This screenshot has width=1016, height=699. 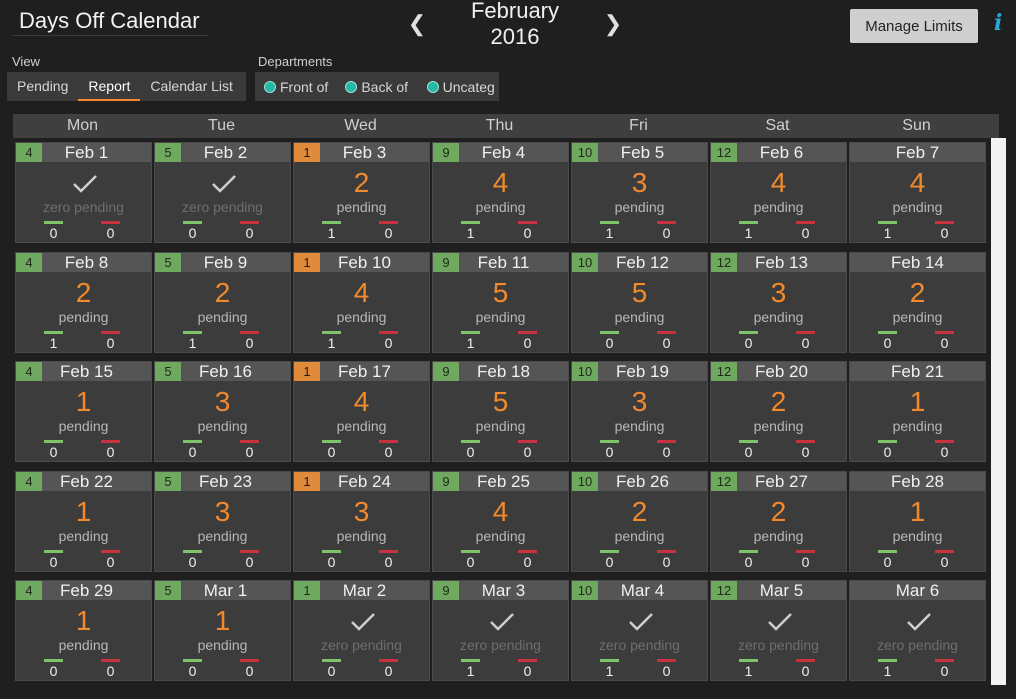 What do you see at coordinates (500, 411) in the screenshot?
I see `day-cell: 9 Feb 18 5 pending 0 0` at bounding box center [500, 411].